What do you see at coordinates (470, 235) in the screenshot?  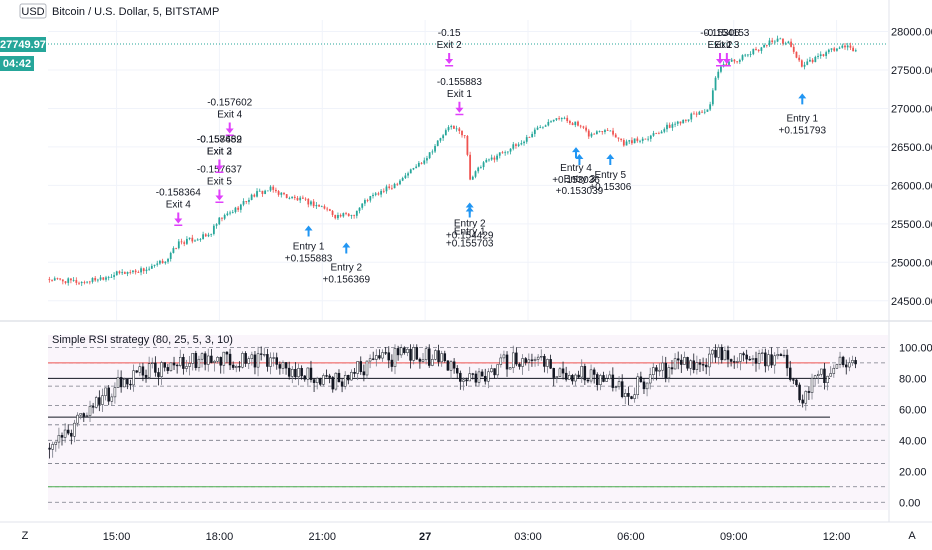 I see `entry-value: +0.154429` at bounding box center [470, 235].